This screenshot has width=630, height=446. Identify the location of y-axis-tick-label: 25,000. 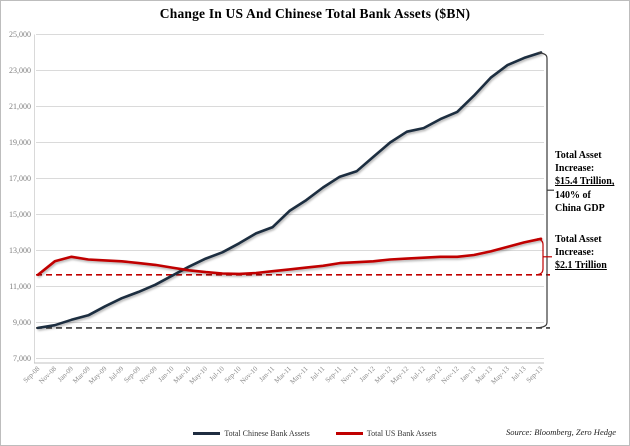
(20, 34).